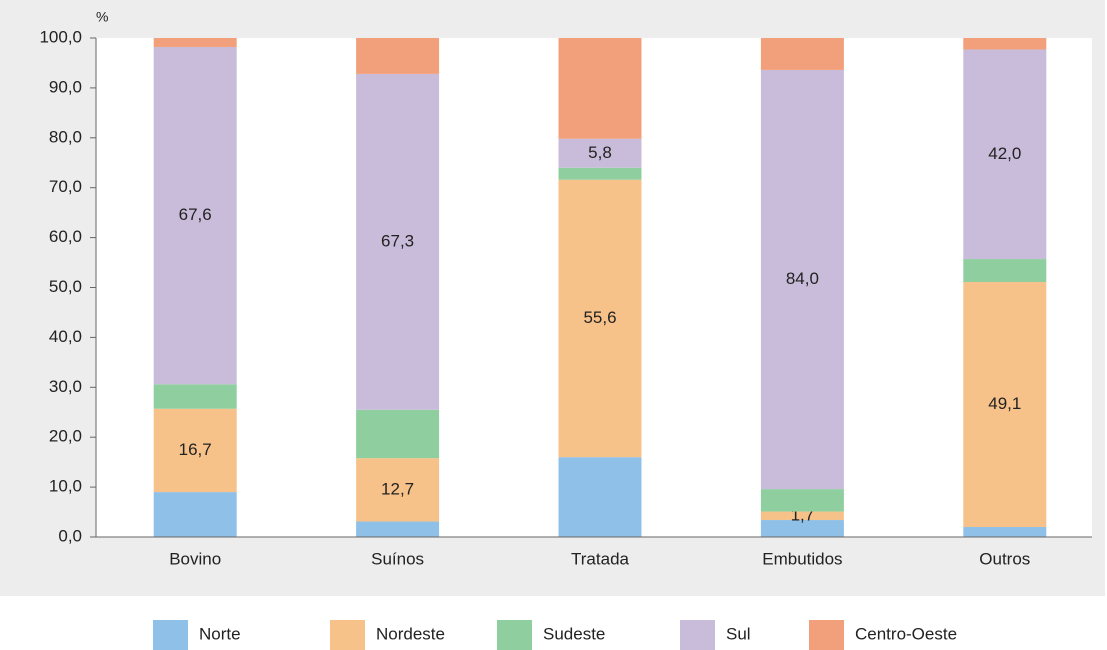 This screenshot has height=650, width=1107. I want to click on y-tick-label: 70,0, so click(65, 186).